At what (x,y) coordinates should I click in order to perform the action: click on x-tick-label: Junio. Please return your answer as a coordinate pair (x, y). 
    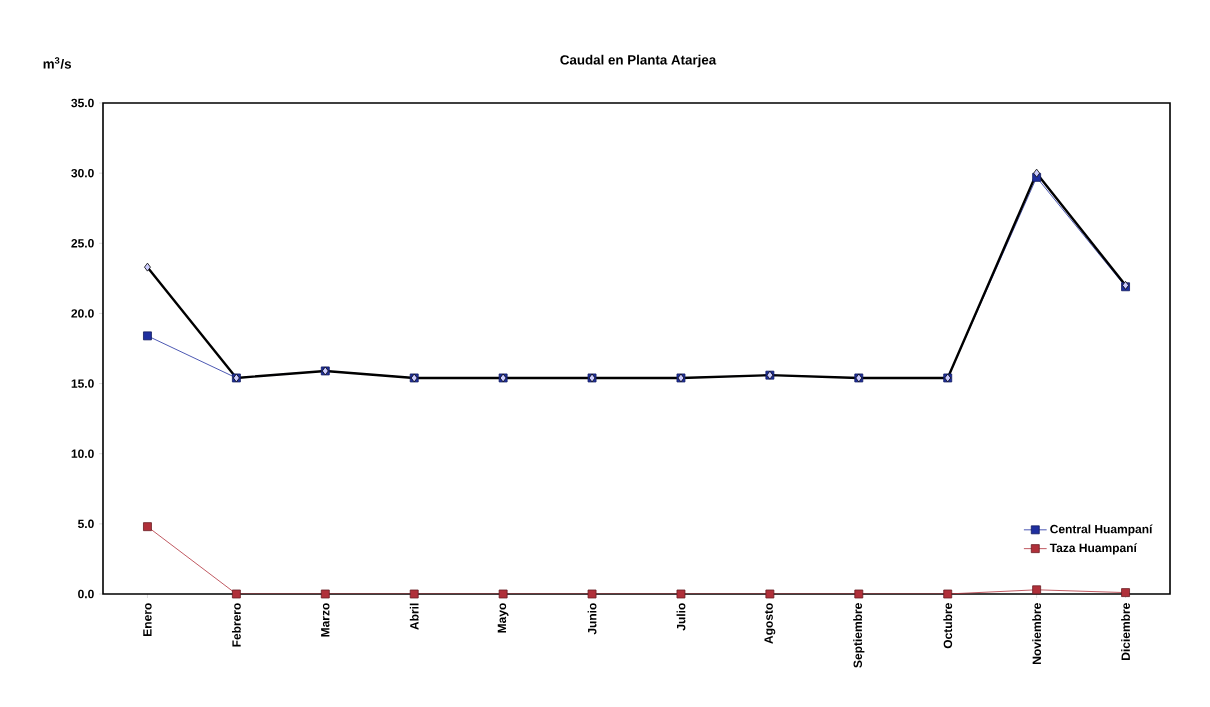
    Looking at the image, I should click on (592, 619).